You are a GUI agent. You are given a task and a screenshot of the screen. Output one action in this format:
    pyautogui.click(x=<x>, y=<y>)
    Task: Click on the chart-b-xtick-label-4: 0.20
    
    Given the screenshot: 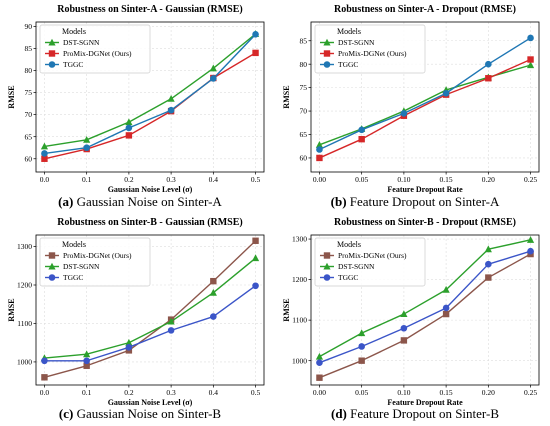 What is the action you would take?
    pyautogui.click(x=488, y=179)
    